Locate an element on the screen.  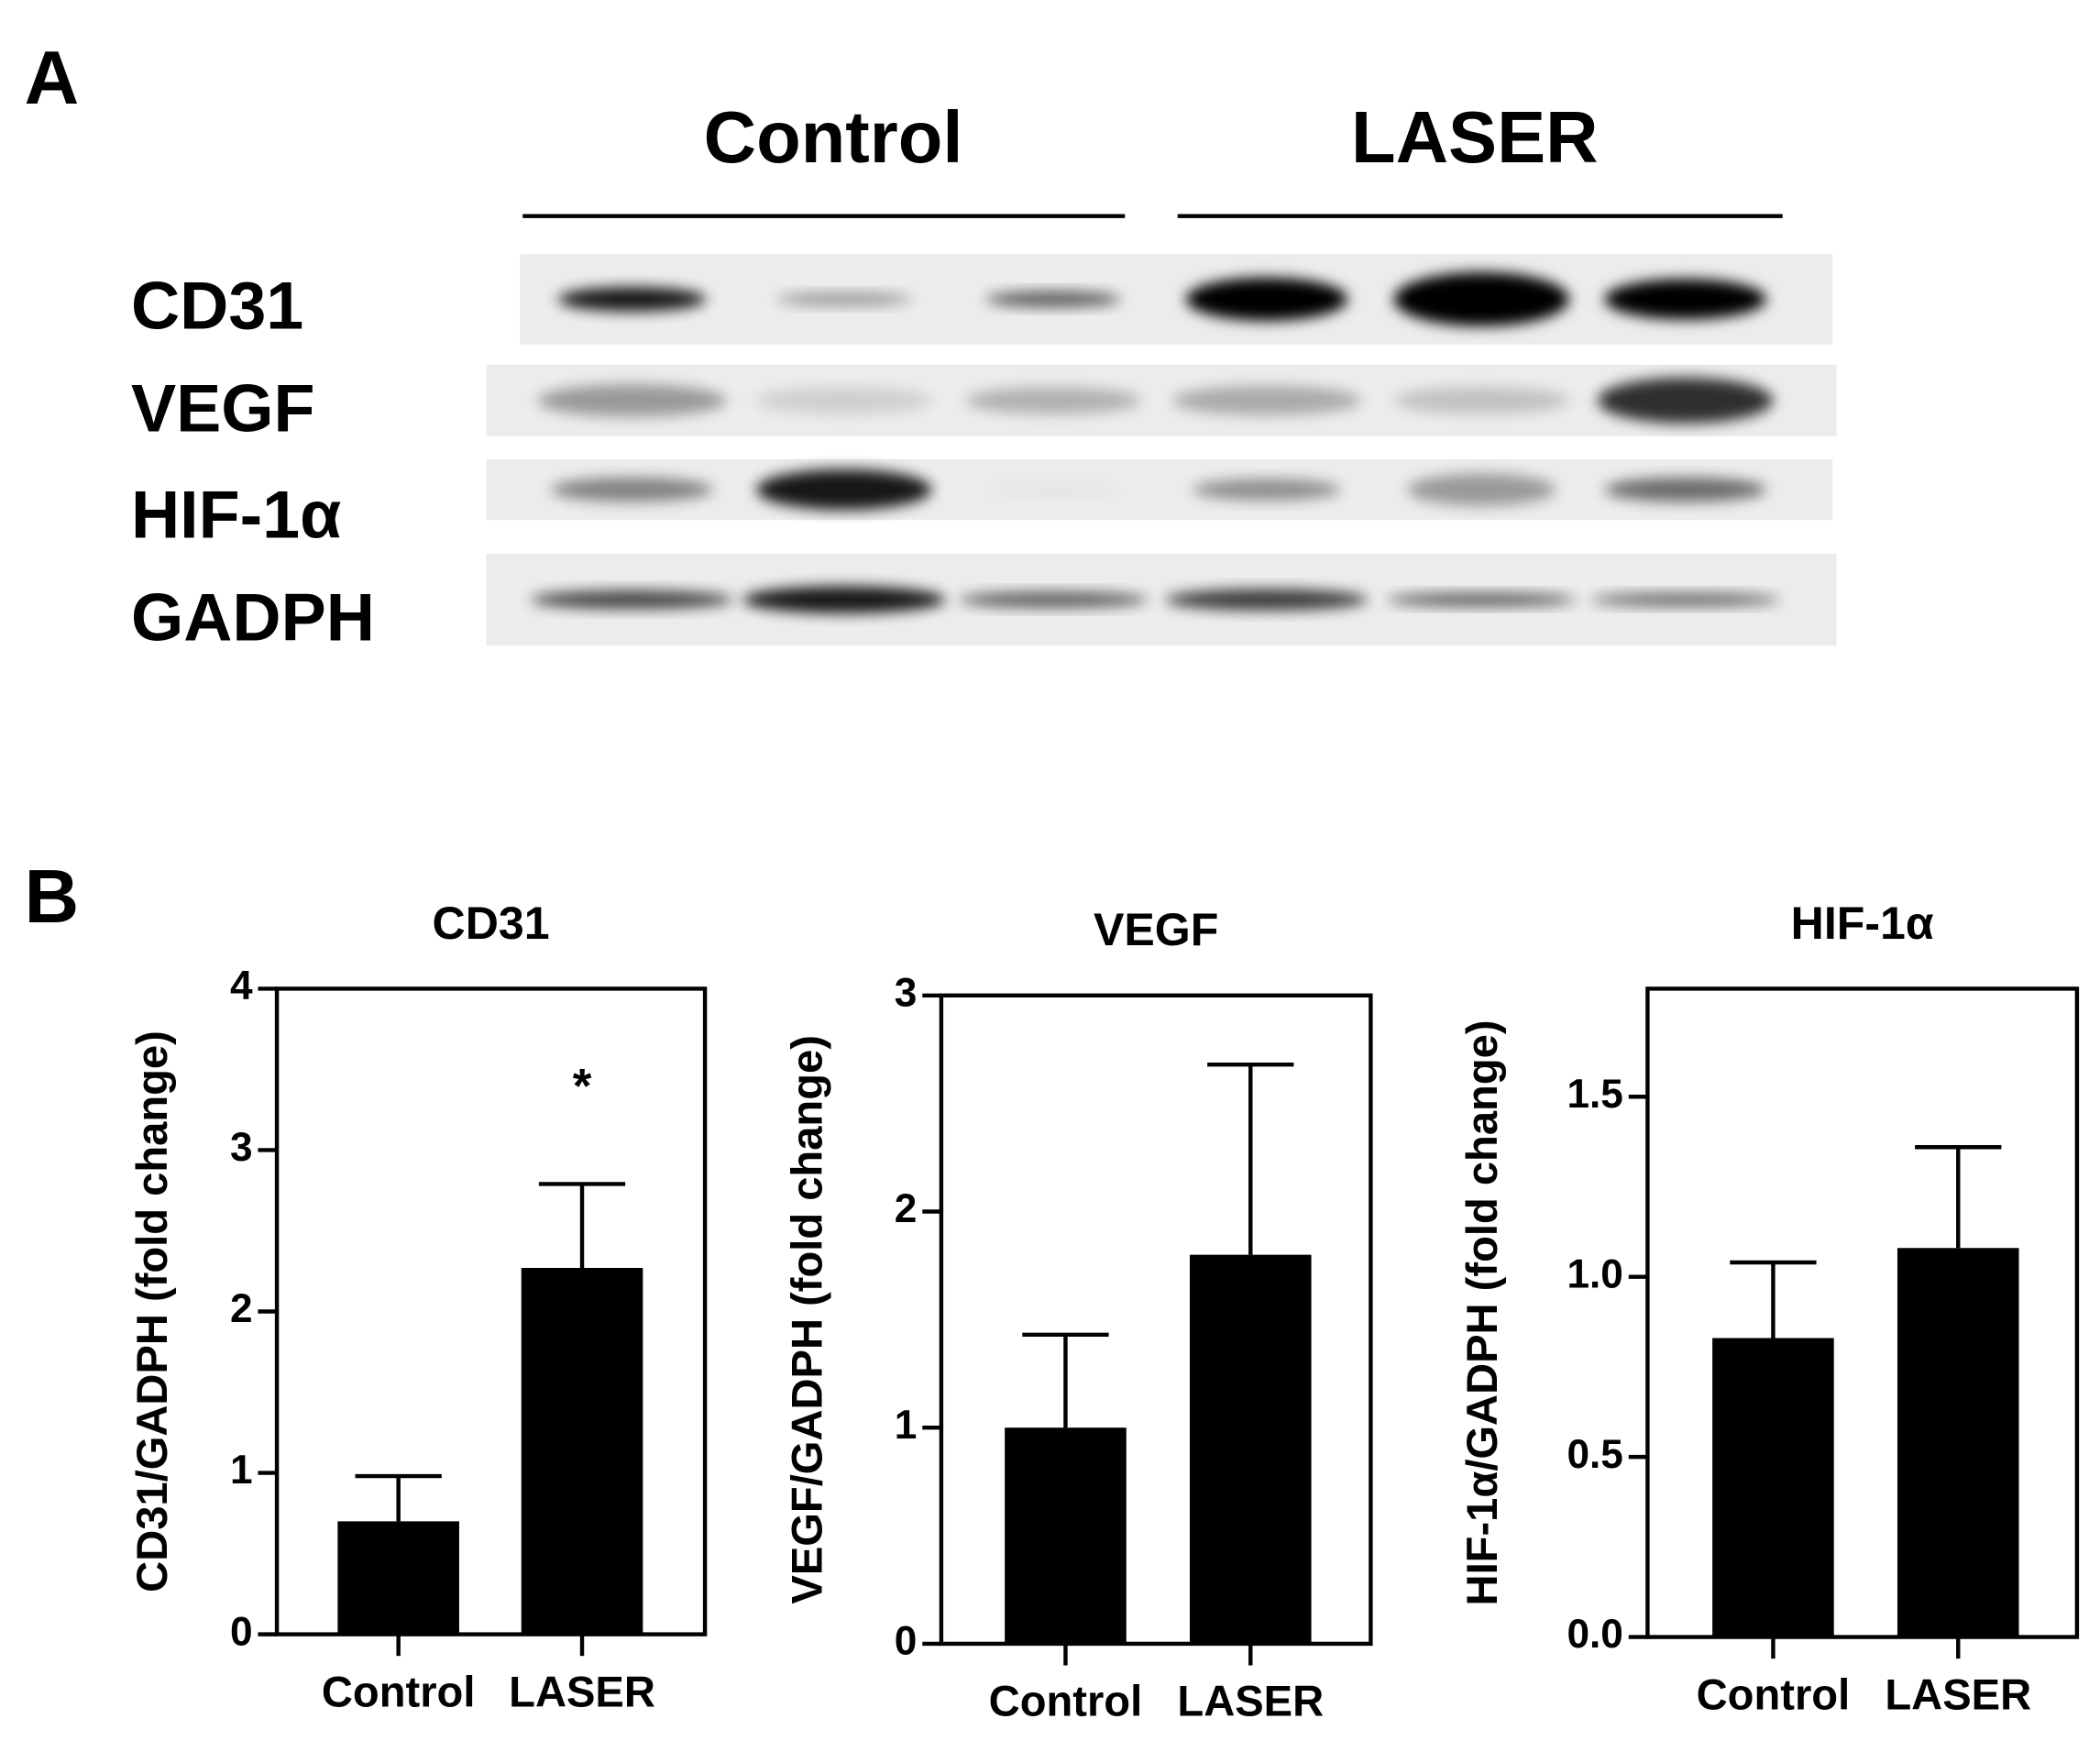
y-tick-label: 1.0 is located at coordinates (1594, 1274).